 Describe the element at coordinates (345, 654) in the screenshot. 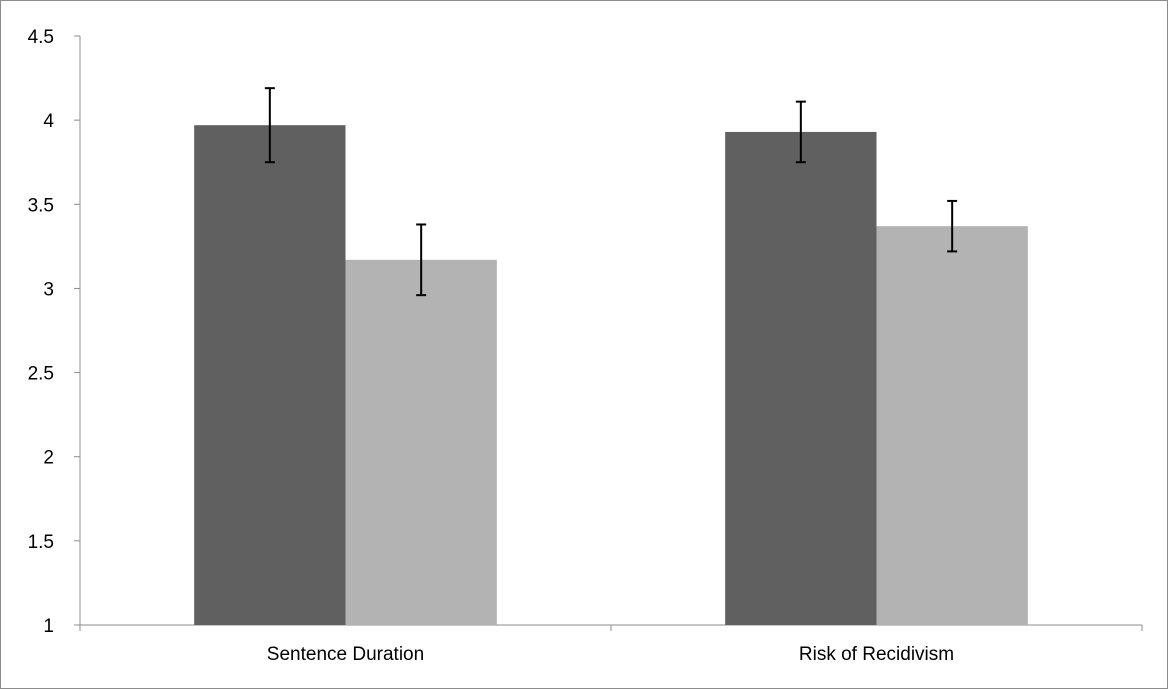

I see `x-tick-label: Sentence Duration` at that location.